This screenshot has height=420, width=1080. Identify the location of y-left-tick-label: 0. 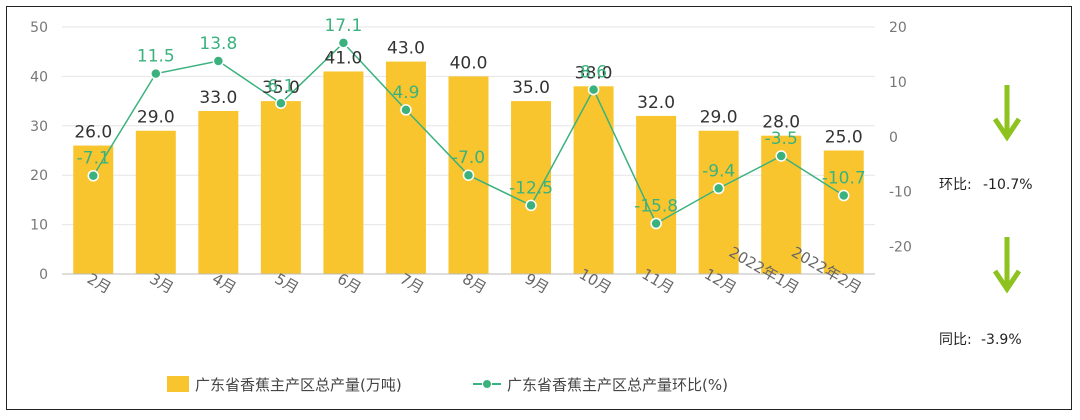
(43, 275).